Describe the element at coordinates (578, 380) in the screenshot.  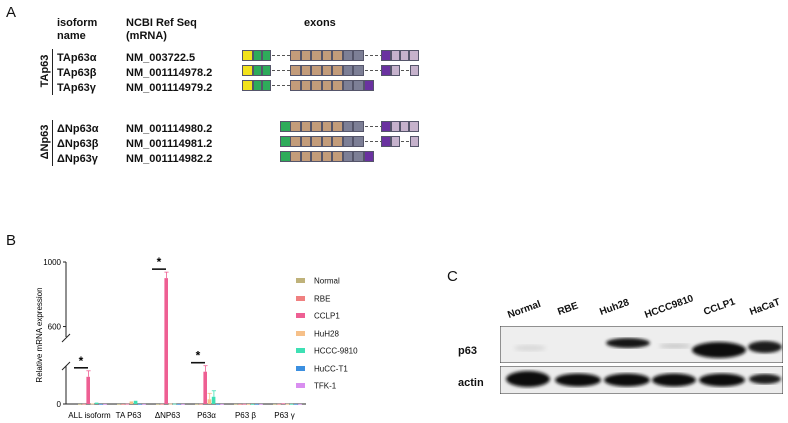
I see `band-actin-rbe` at that location.